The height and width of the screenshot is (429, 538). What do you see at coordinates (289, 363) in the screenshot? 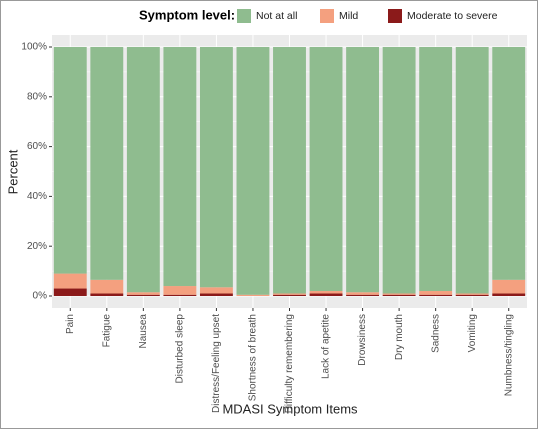
I see `x-tick-label: Difficulty remembering` at bounding box center [289, 363].